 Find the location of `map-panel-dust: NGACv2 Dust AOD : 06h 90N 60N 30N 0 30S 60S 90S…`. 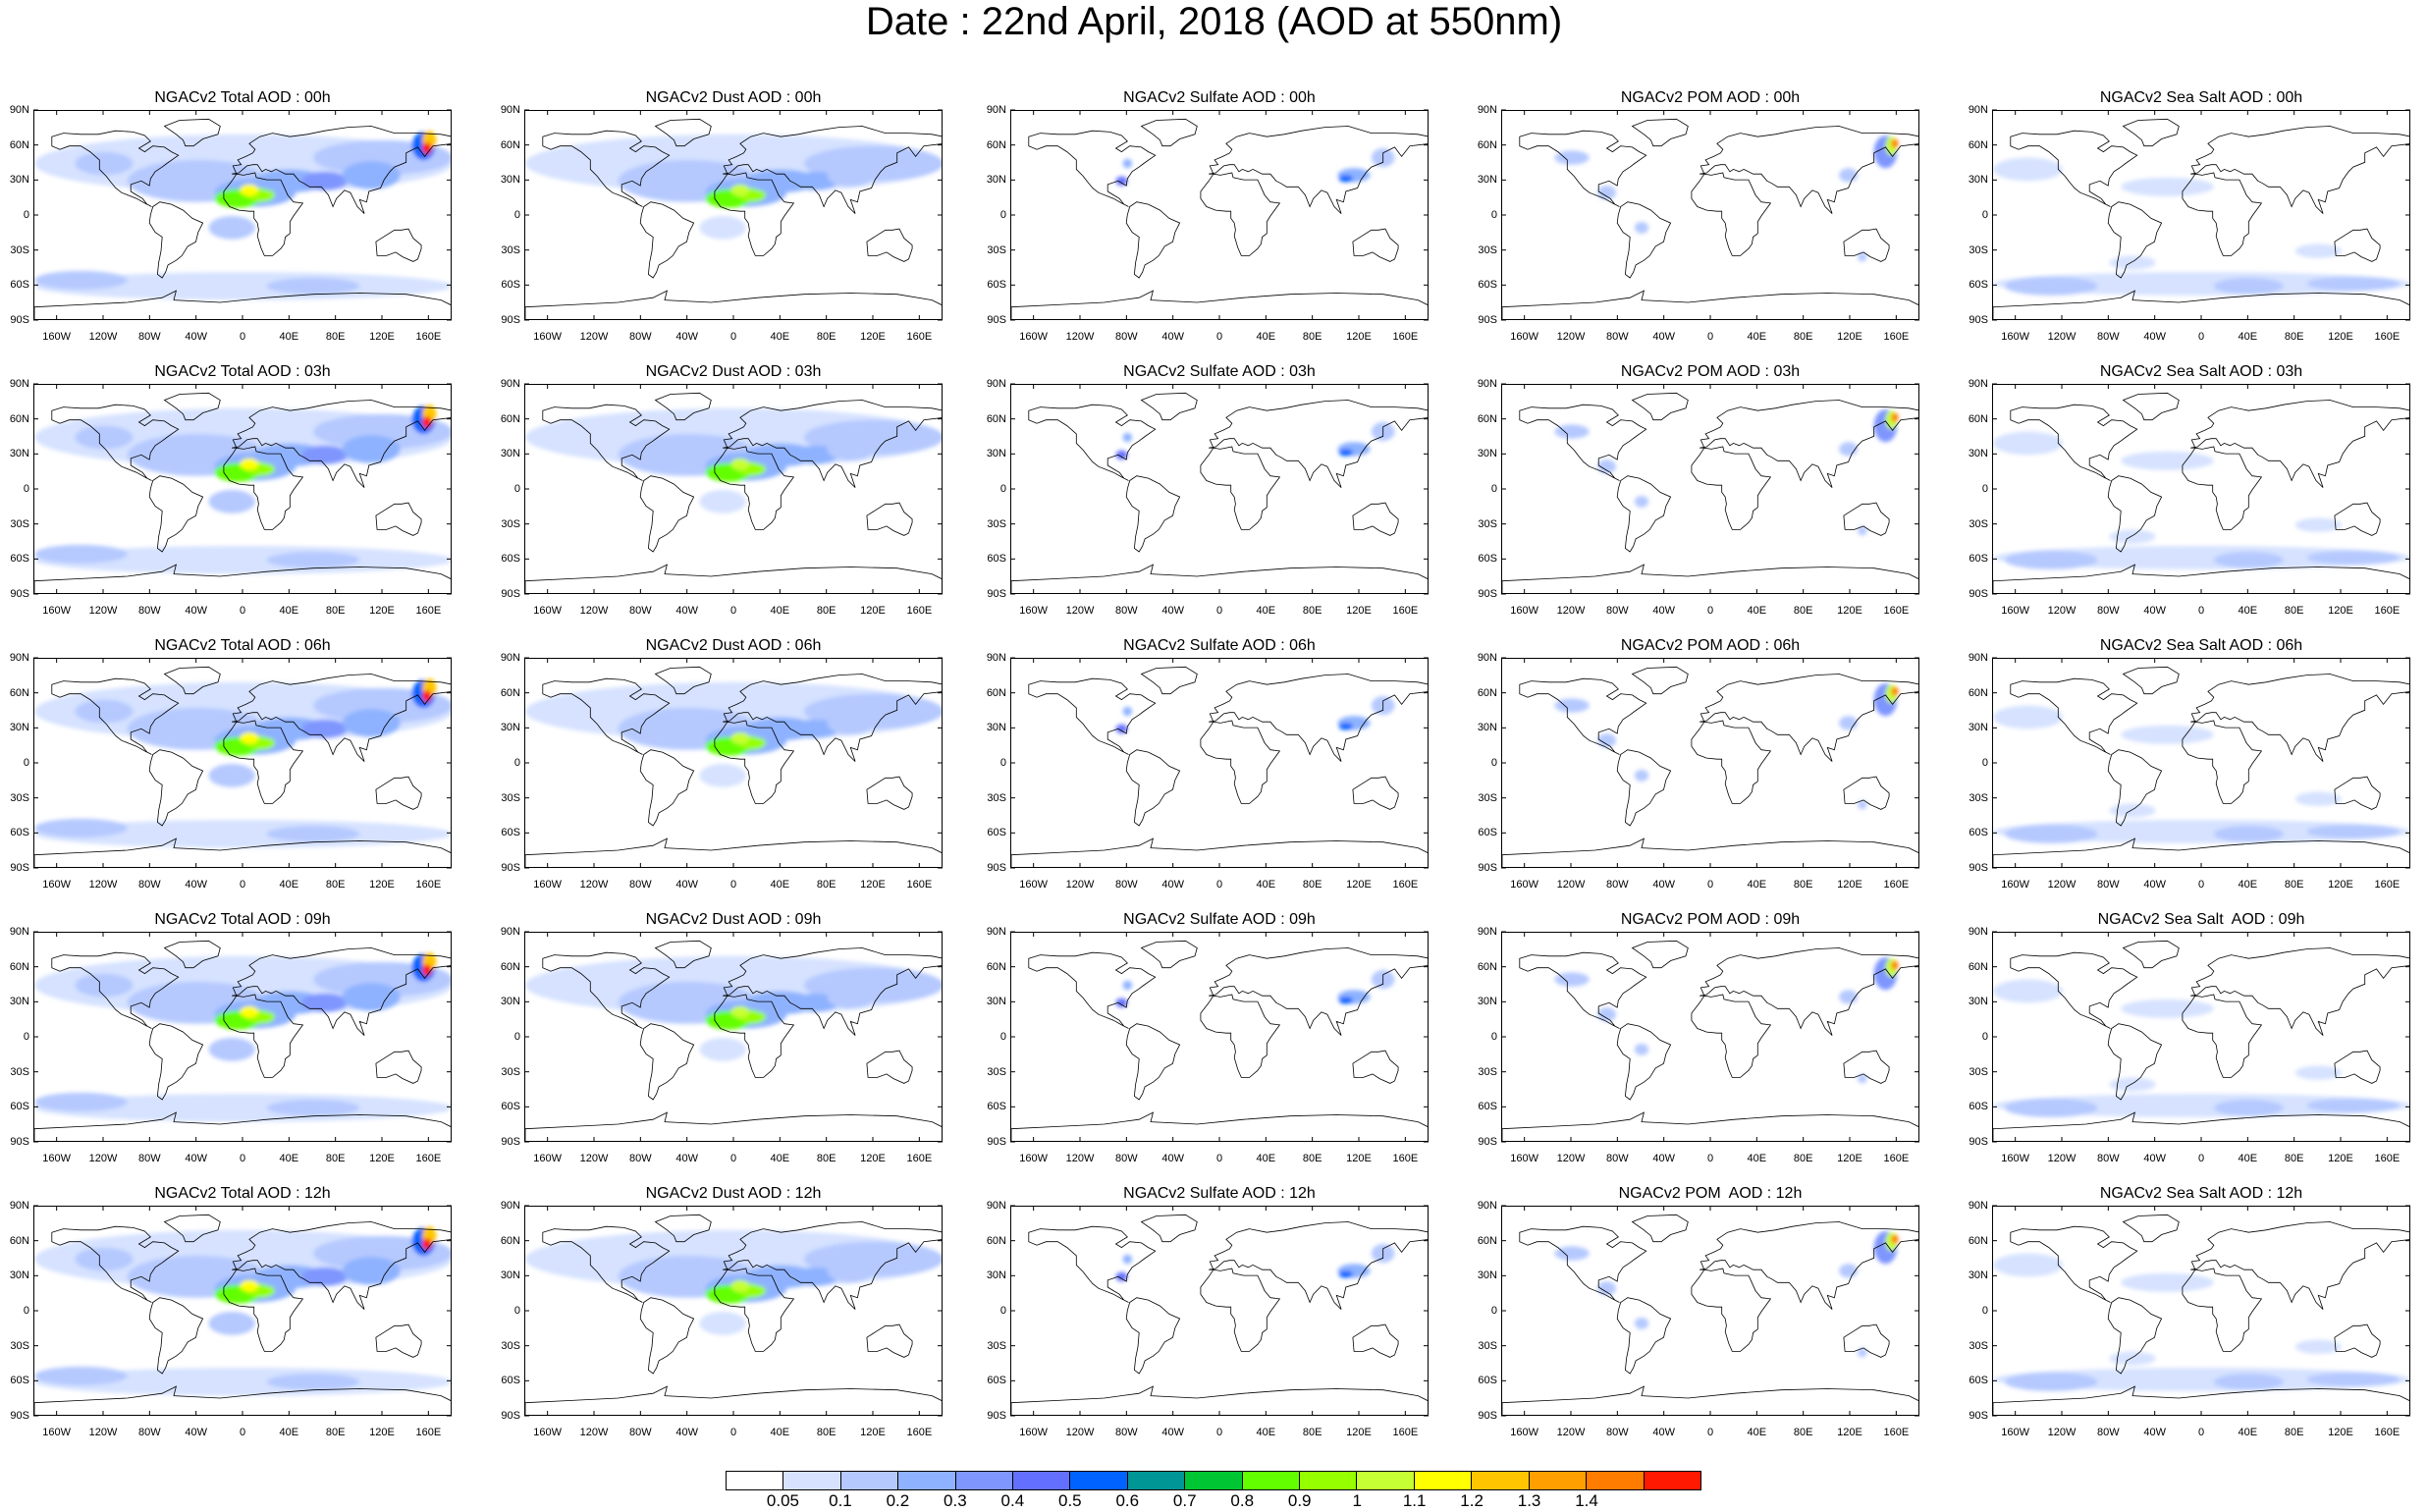

map-panel-dust: NGACv2 Dust AOD : 06h 90N 60N 30N 0 30S 60S 90S… is located at coordinates (726, 768).